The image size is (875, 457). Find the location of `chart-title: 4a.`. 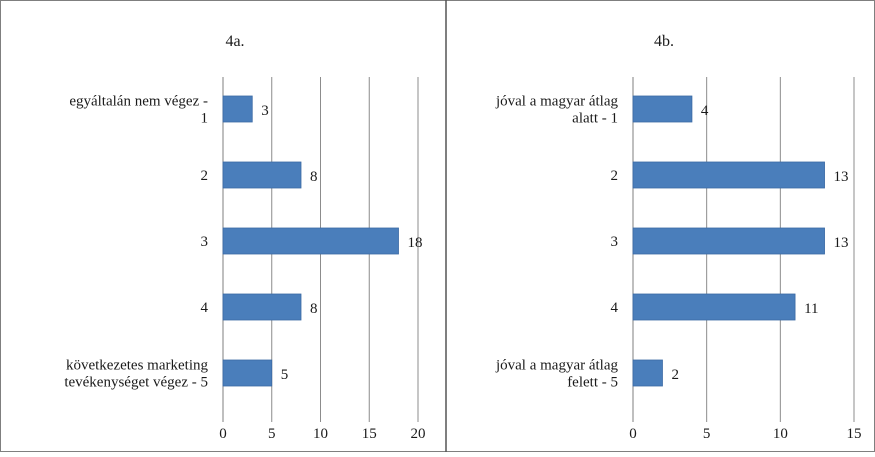

chart-title: 4a. is located at coordinates (234, 41).